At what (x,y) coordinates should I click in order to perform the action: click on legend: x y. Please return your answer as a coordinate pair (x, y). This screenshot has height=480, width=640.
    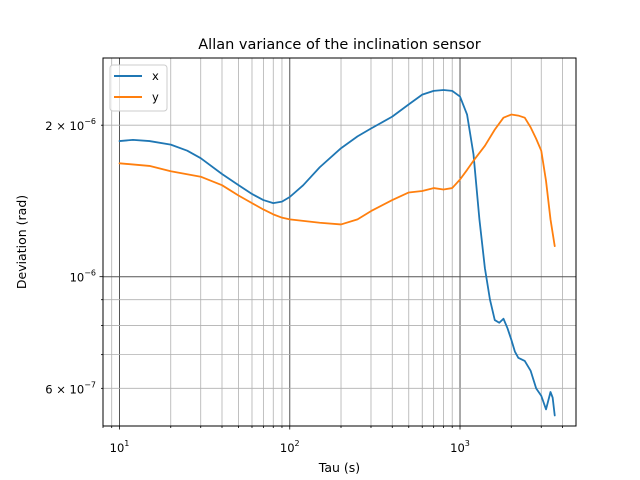
    Looking at the image, I should click on (138, 88).